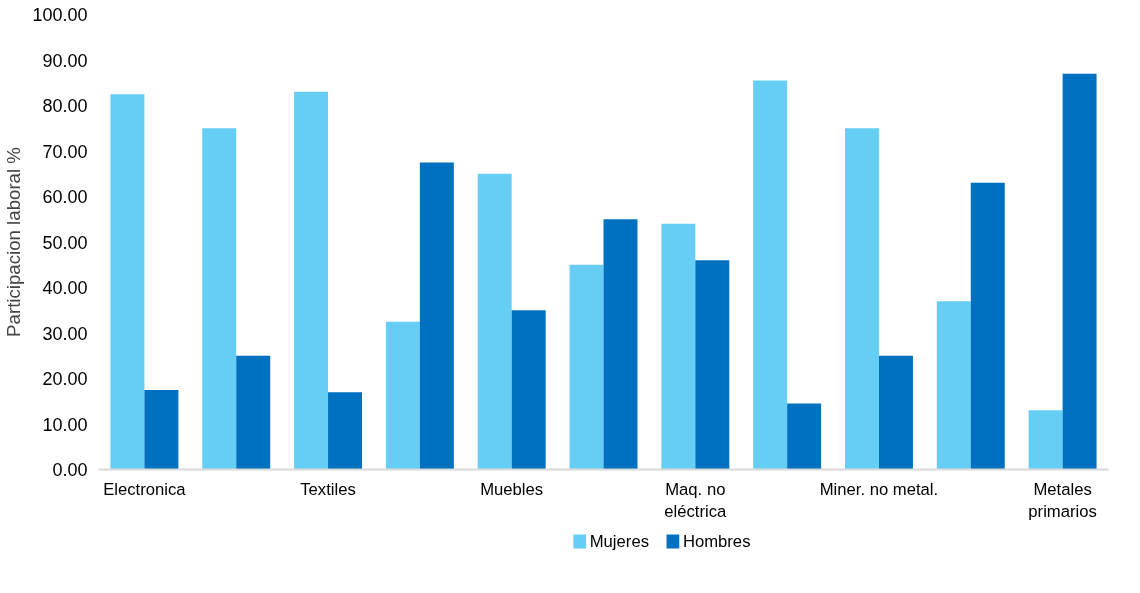 This screenshot has width=1140, height=593. Describe the element at coordinates (1062, 500) in the screenshot. I see `x-tick-label: Metales primarios` at that location.